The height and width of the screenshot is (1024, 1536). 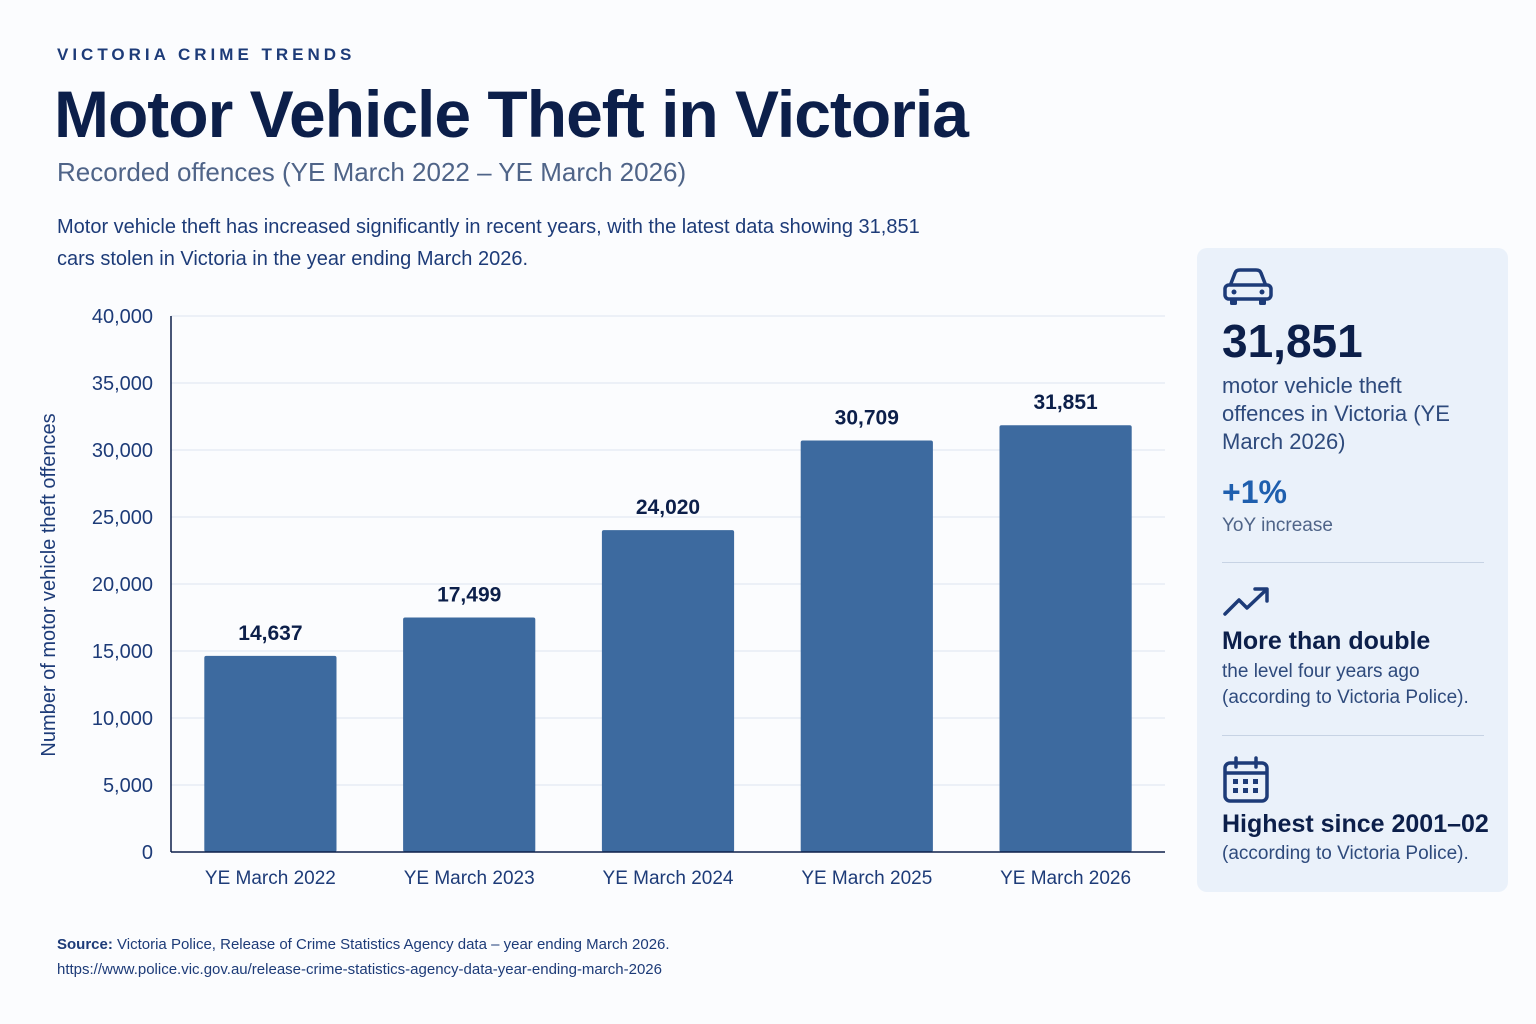 What do you see at coordinates (866, 878) in the screenshot?
I see `x-tick-label: YE March 2025` at bounding box center [866, 878].